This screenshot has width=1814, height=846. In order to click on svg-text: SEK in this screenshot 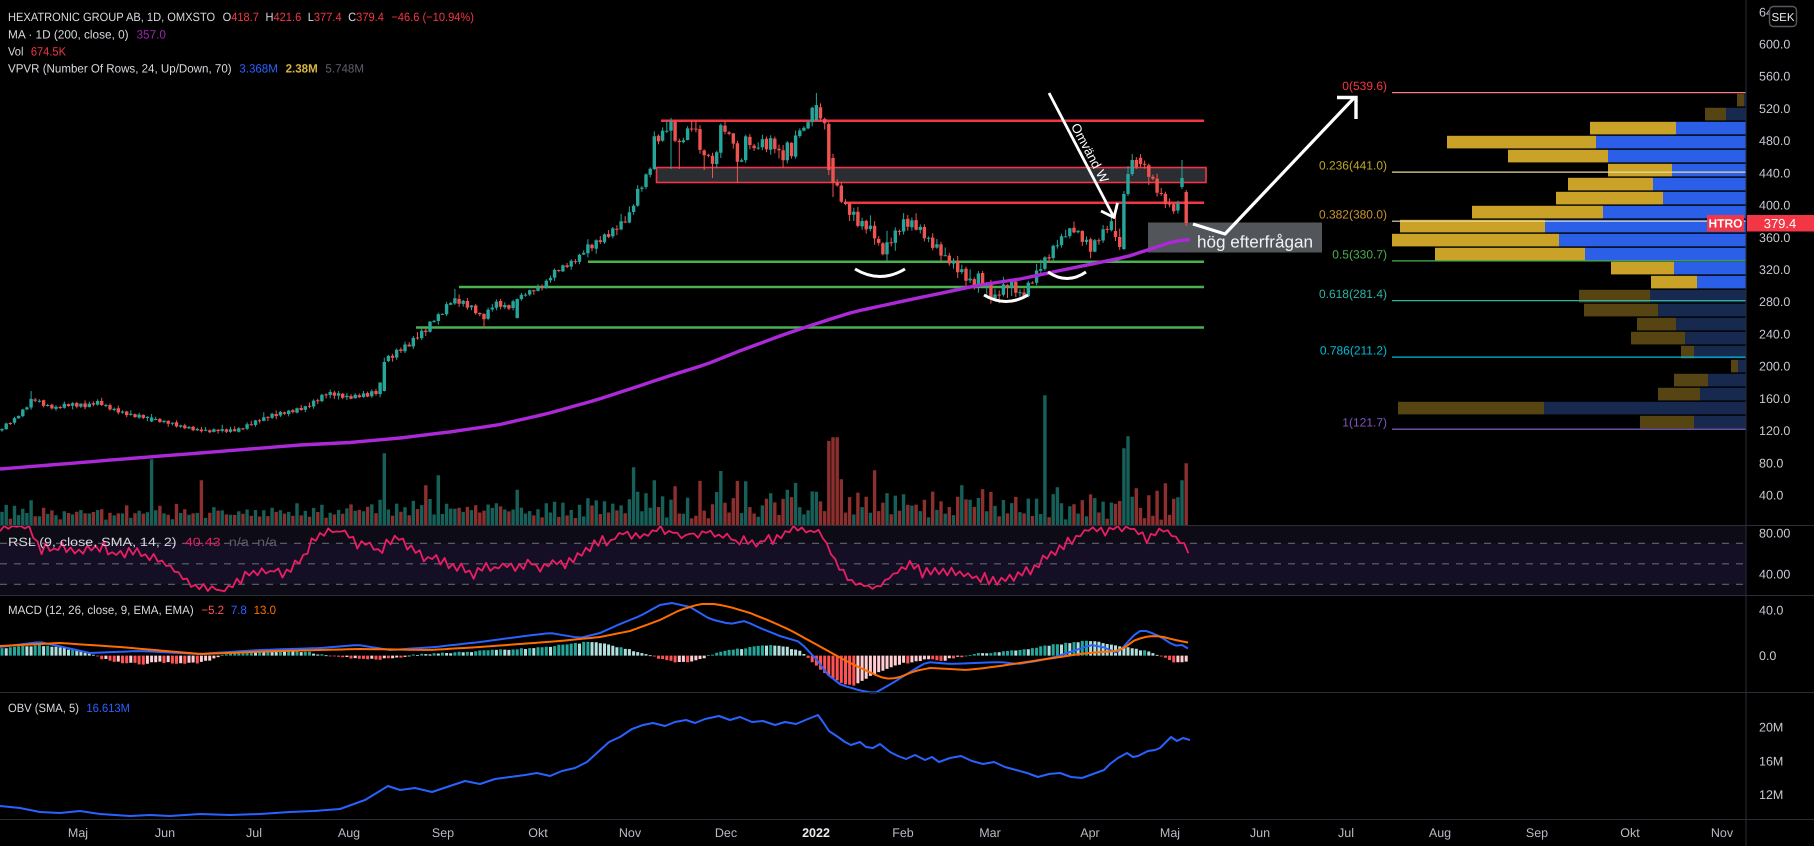, I will do `click(1782, 18)`.